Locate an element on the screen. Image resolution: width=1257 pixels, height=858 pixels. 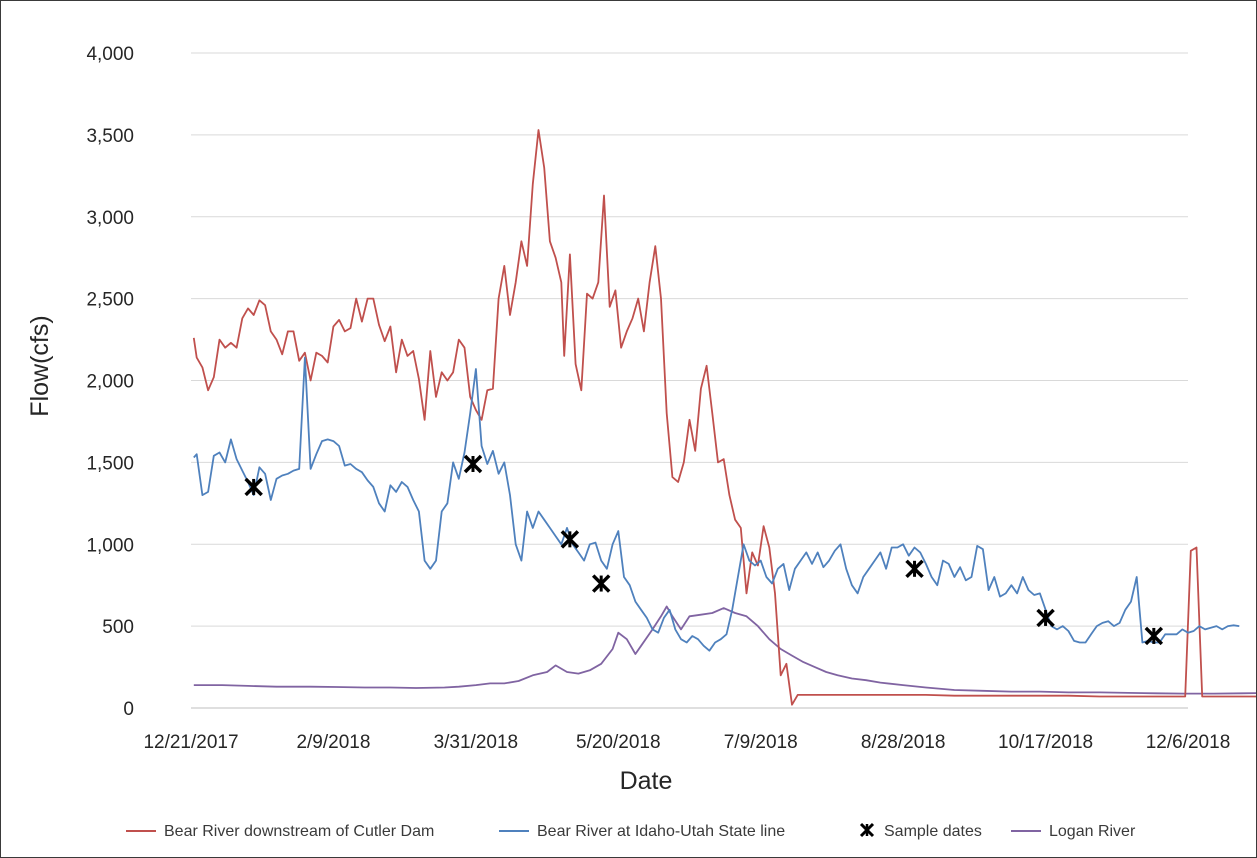
legend-label: Logan River is located at coordinates (1092, 831).